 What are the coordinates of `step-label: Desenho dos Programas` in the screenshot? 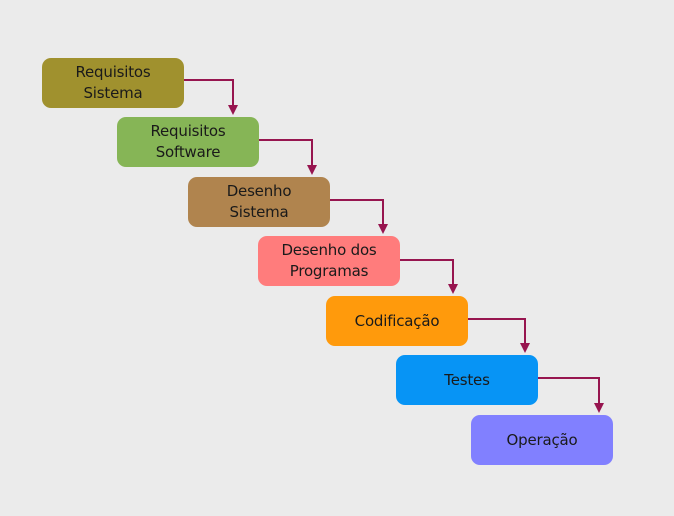 It's located at (329, 260).